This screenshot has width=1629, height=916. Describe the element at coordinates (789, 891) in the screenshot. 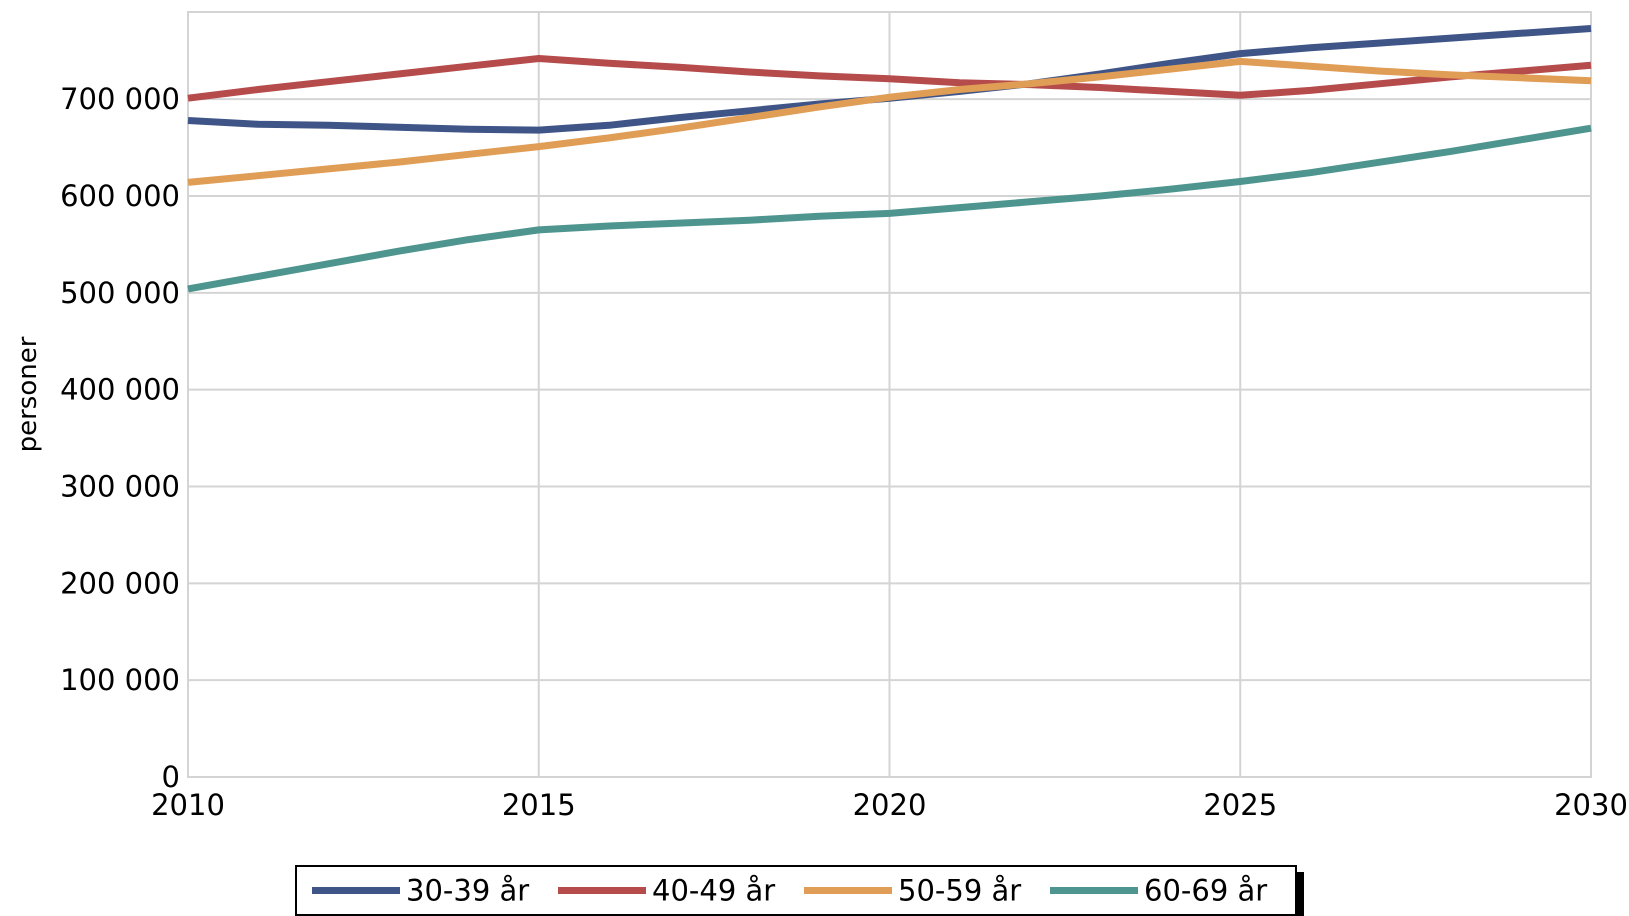

I see `legend-items: 30-39 år 40-49 år 50-59 år 60-69 år` at that location.